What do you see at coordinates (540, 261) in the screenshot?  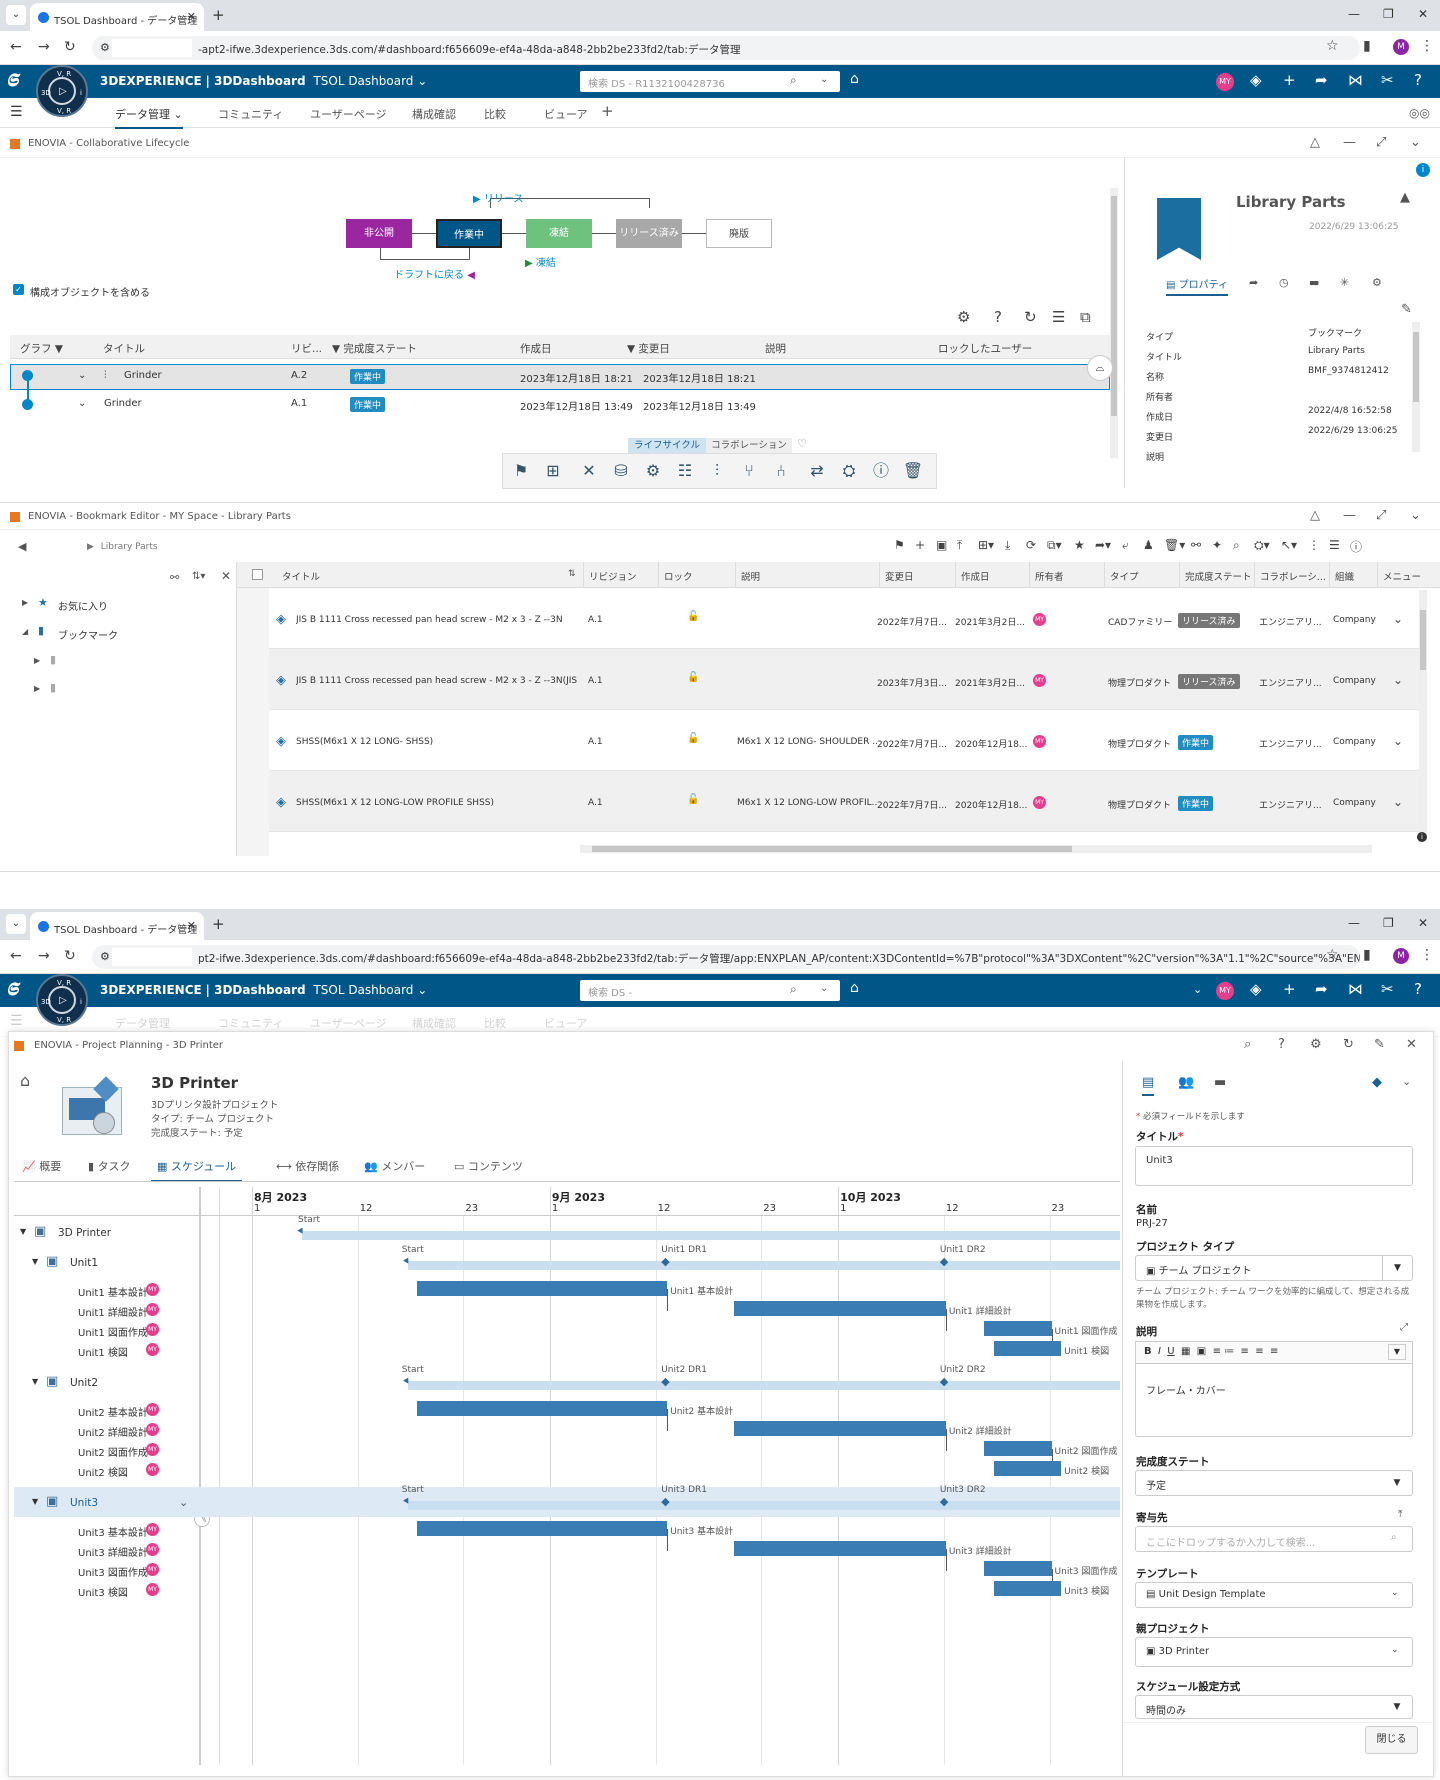 I see `freeze-transition: ▶ 凍結` at bounding box center [540, 261].